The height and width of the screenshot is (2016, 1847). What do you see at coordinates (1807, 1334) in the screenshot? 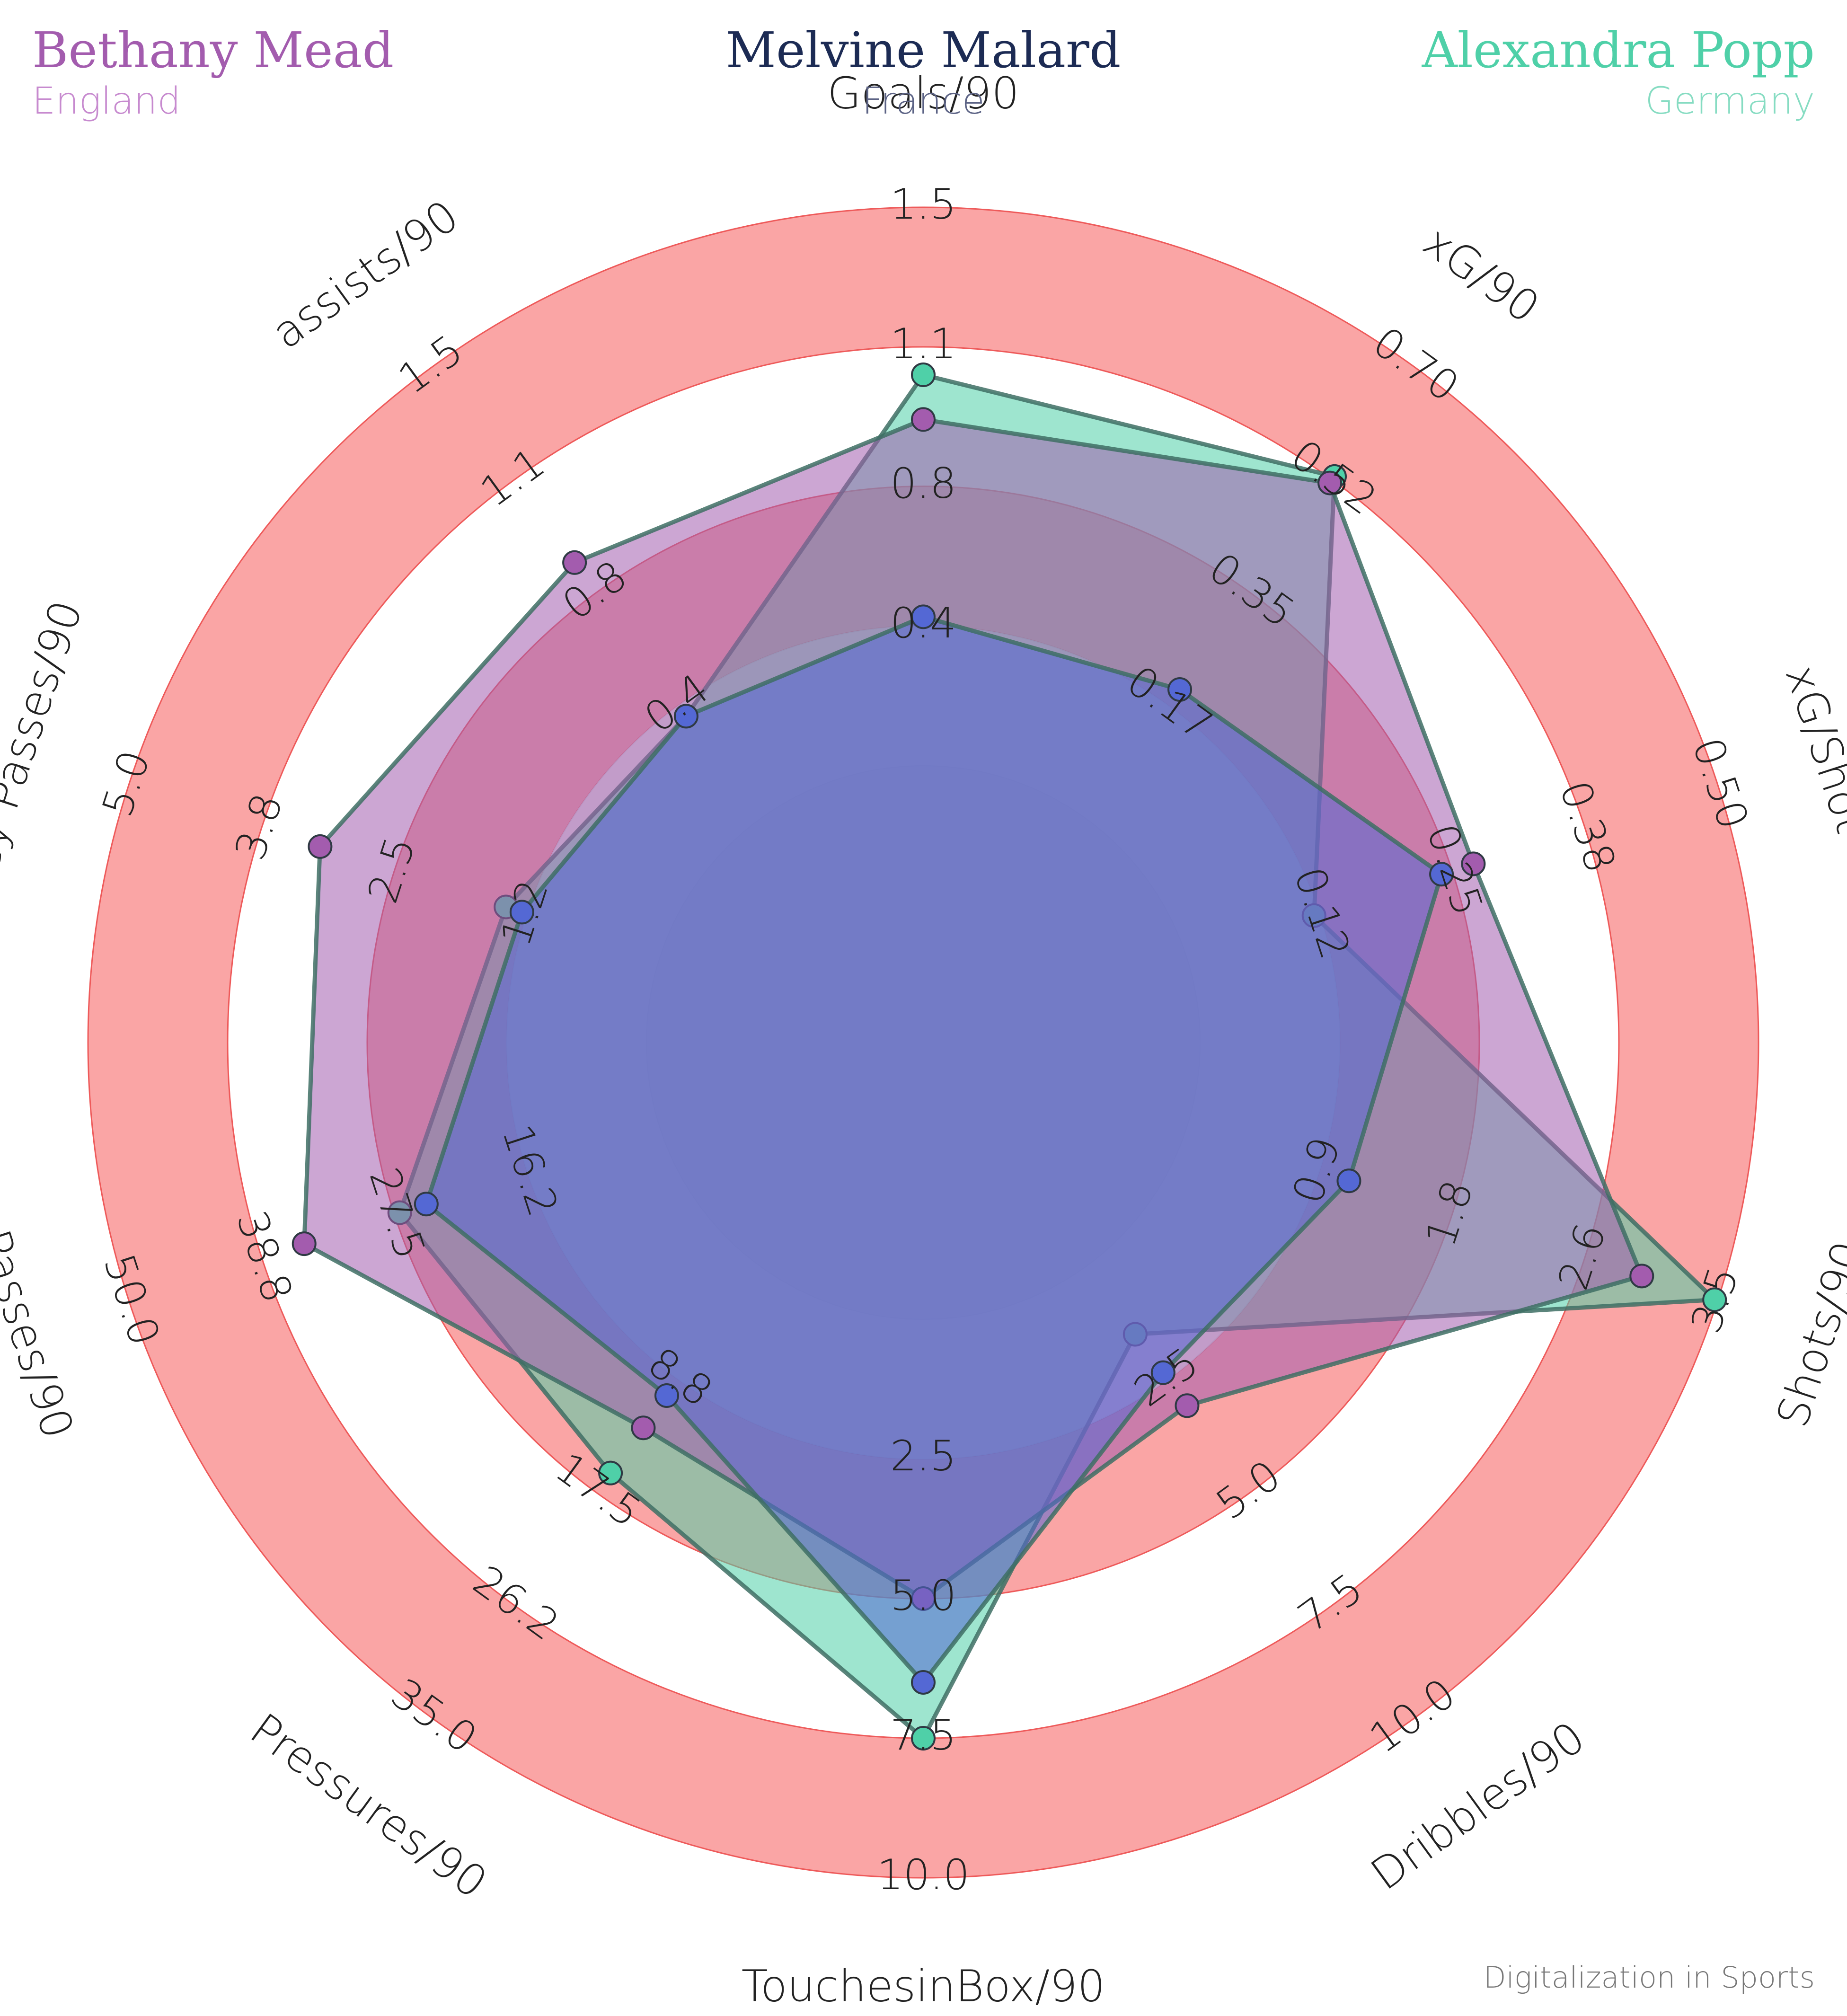
I see `axis-label: Shots/90` at bounding box center [1807, 1334].